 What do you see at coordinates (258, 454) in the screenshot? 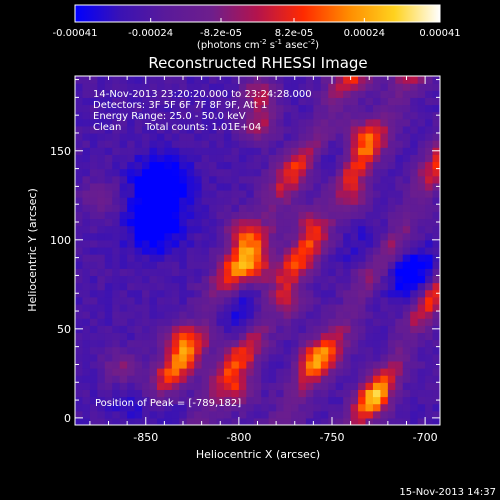
I see `x-axis-title: Heliocentric X (arcsec)` at bounding box center [258, 454].